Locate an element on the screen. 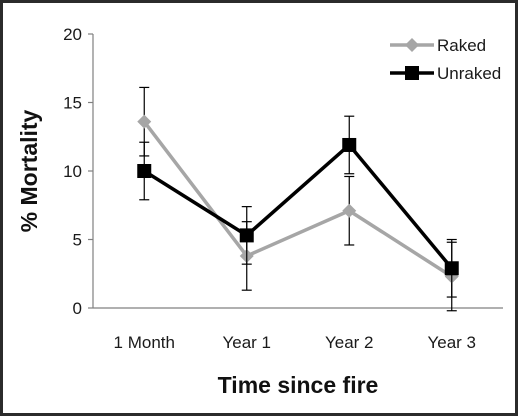 This screenshot has height=416, width=518. y-tick-labels: 0 5 10 15 20 is located at coordinates (72, 171).